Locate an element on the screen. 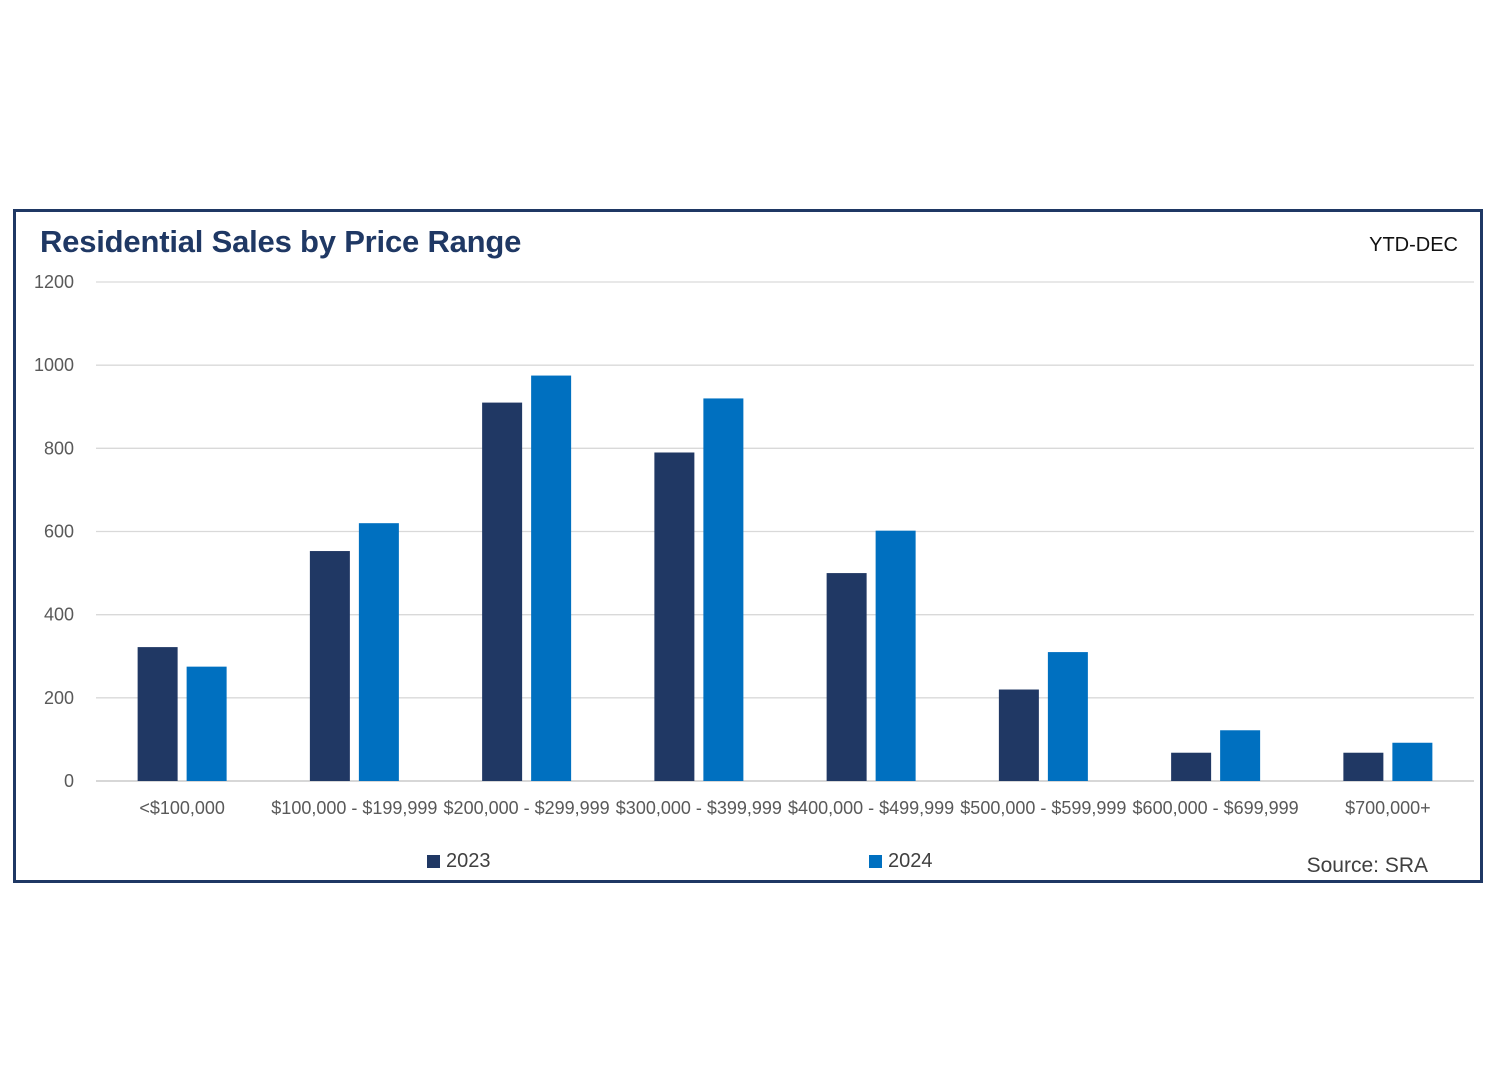  legend-label-2023: 2023 is located at coordinates (468, 861).